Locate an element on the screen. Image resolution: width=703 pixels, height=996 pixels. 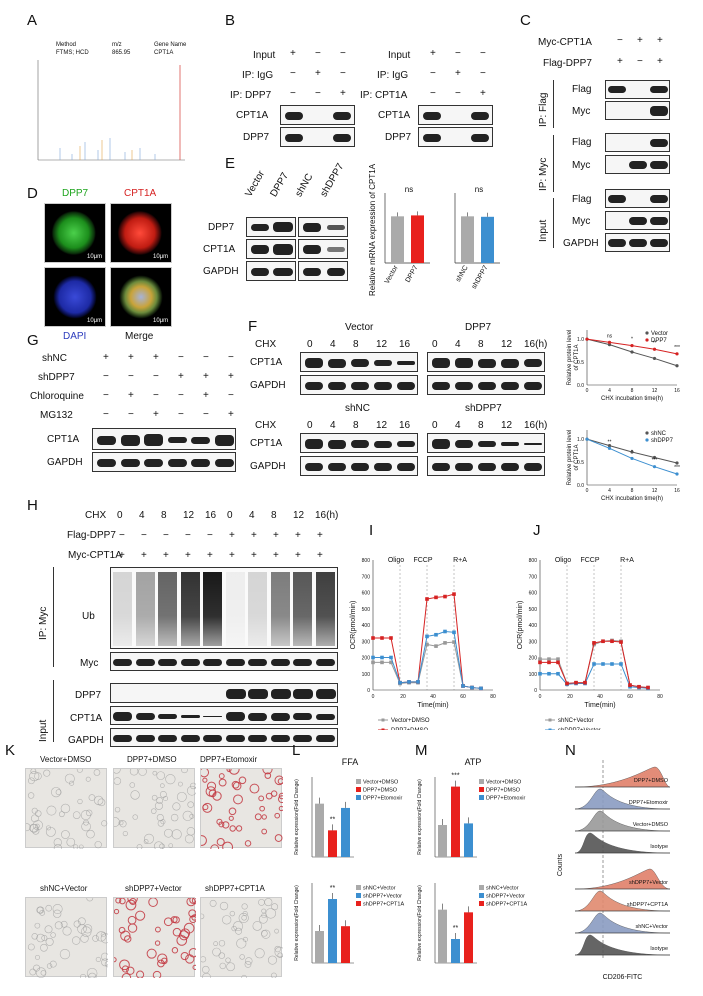
e-bar is located at coordinates (417, 239).